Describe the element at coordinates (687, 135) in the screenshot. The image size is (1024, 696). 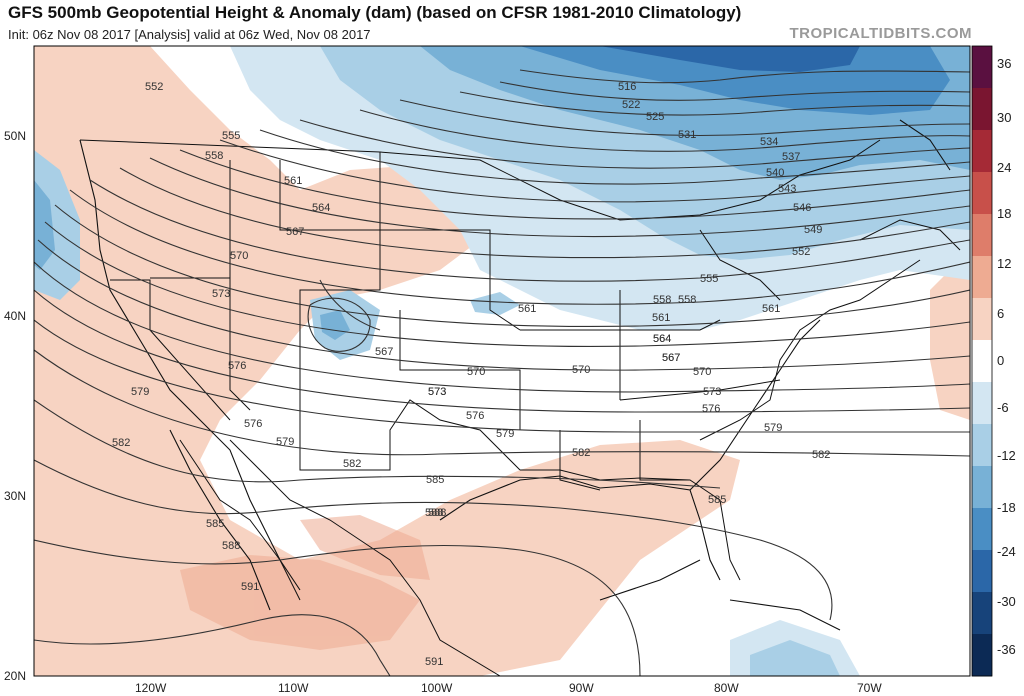
I see `contour-label: 531` at that location.